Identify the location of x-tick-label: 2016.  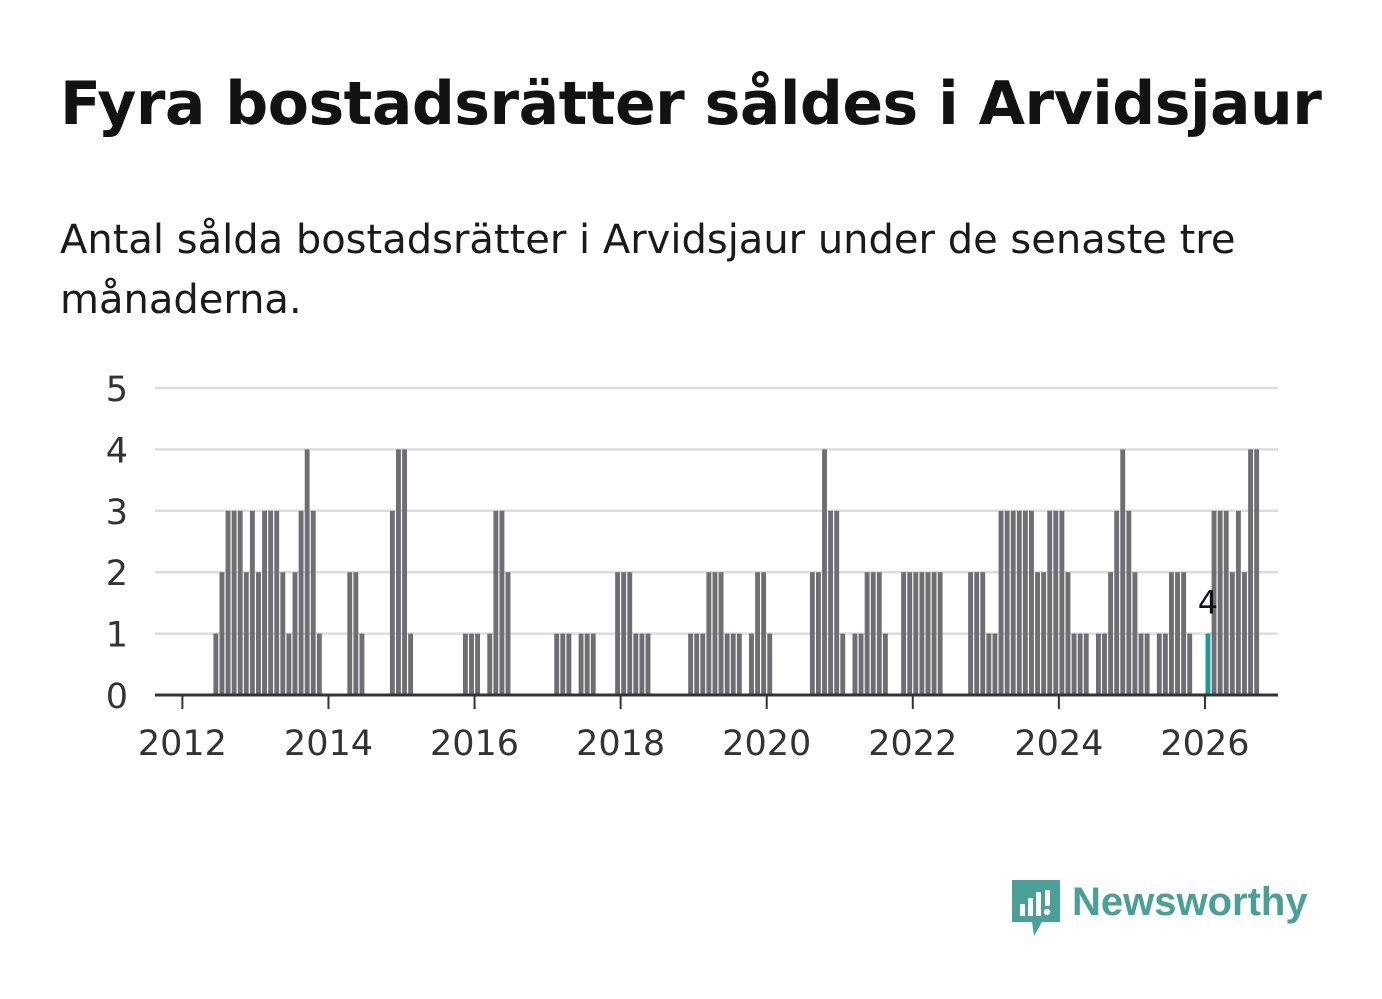
(474, 744).